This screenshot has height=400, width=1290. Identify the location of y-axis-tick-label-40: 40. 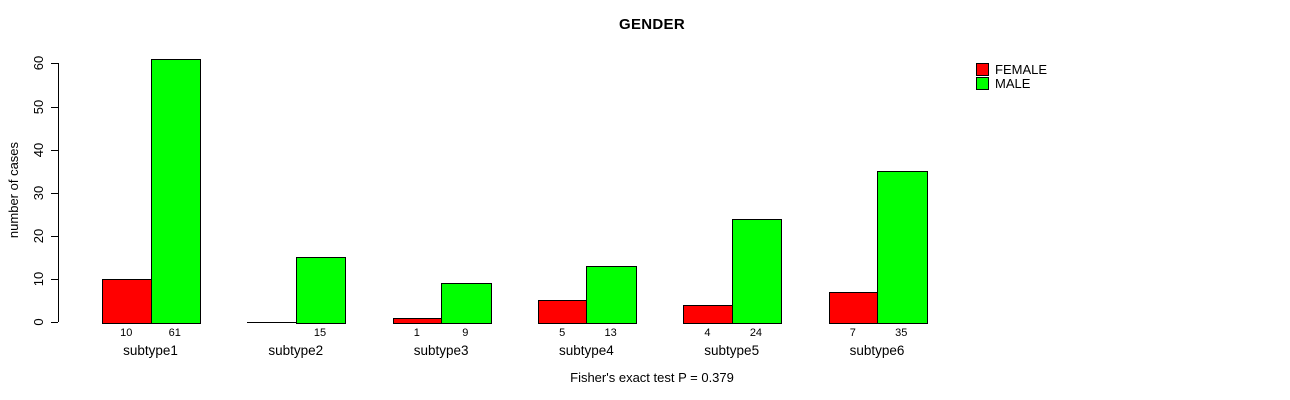
(38, 149).